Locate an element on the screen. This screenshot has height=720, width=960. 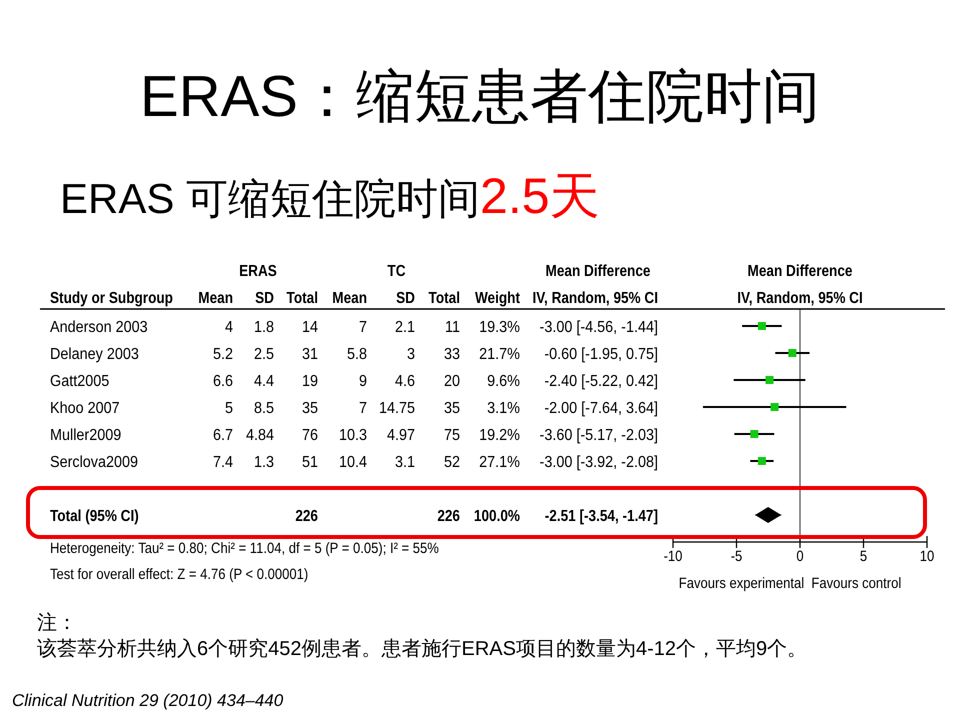
text: Test for overall effect: Z = 4.76 (P < 0.00001) is located at coordinates (179, 573).